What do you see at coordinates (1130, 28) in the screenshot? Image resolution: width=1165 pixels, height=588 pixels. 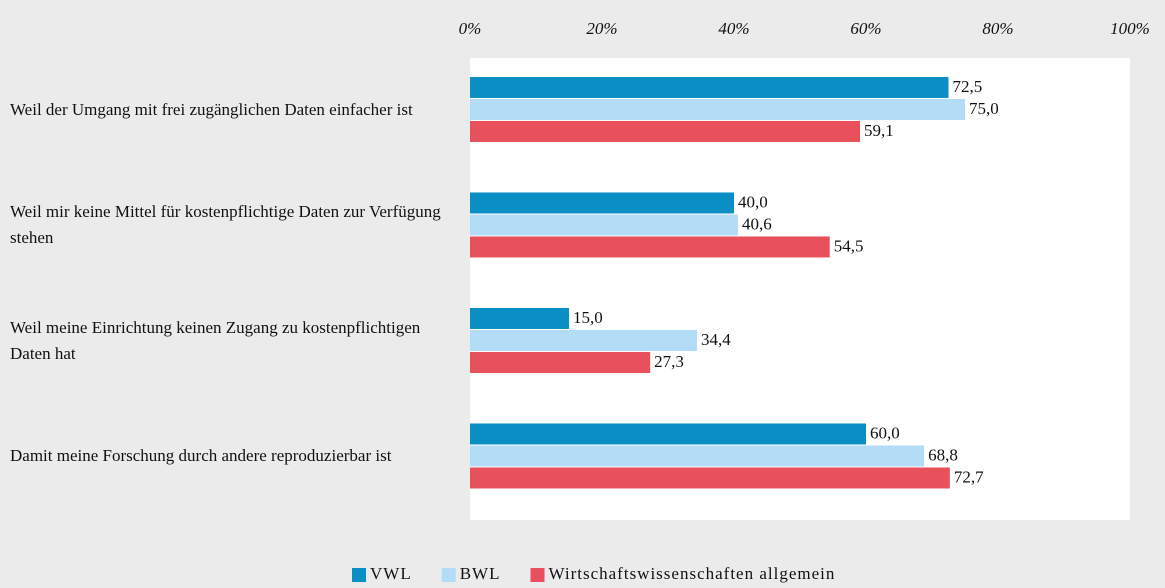 I see `x-tick-label: 100%` at bounding box center [1130, 28].